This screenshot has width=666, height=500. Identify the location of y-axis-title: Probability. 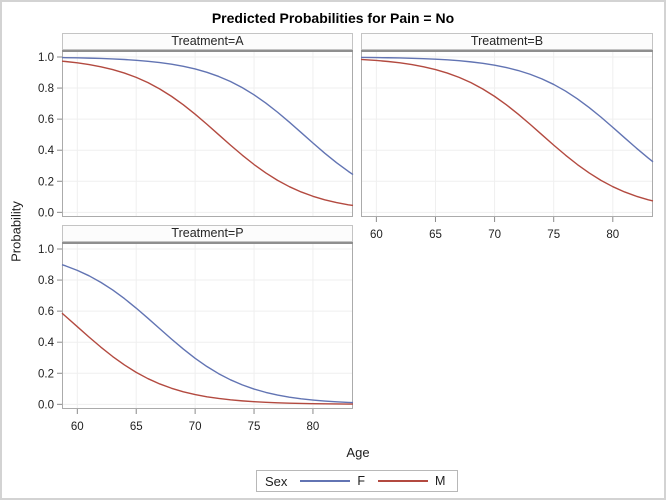
(16, 231).